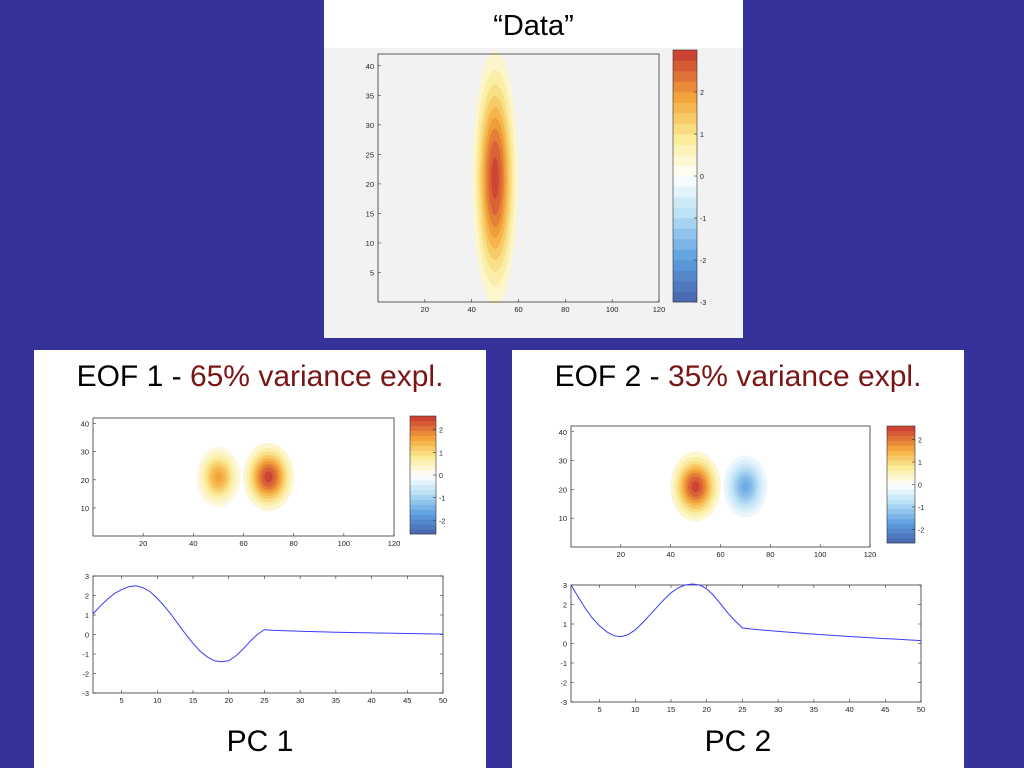  What do you see at coordinates (738, 741) in the screenshot?
I see `pc2-label: PC 2` at bounding box center [738, 741].